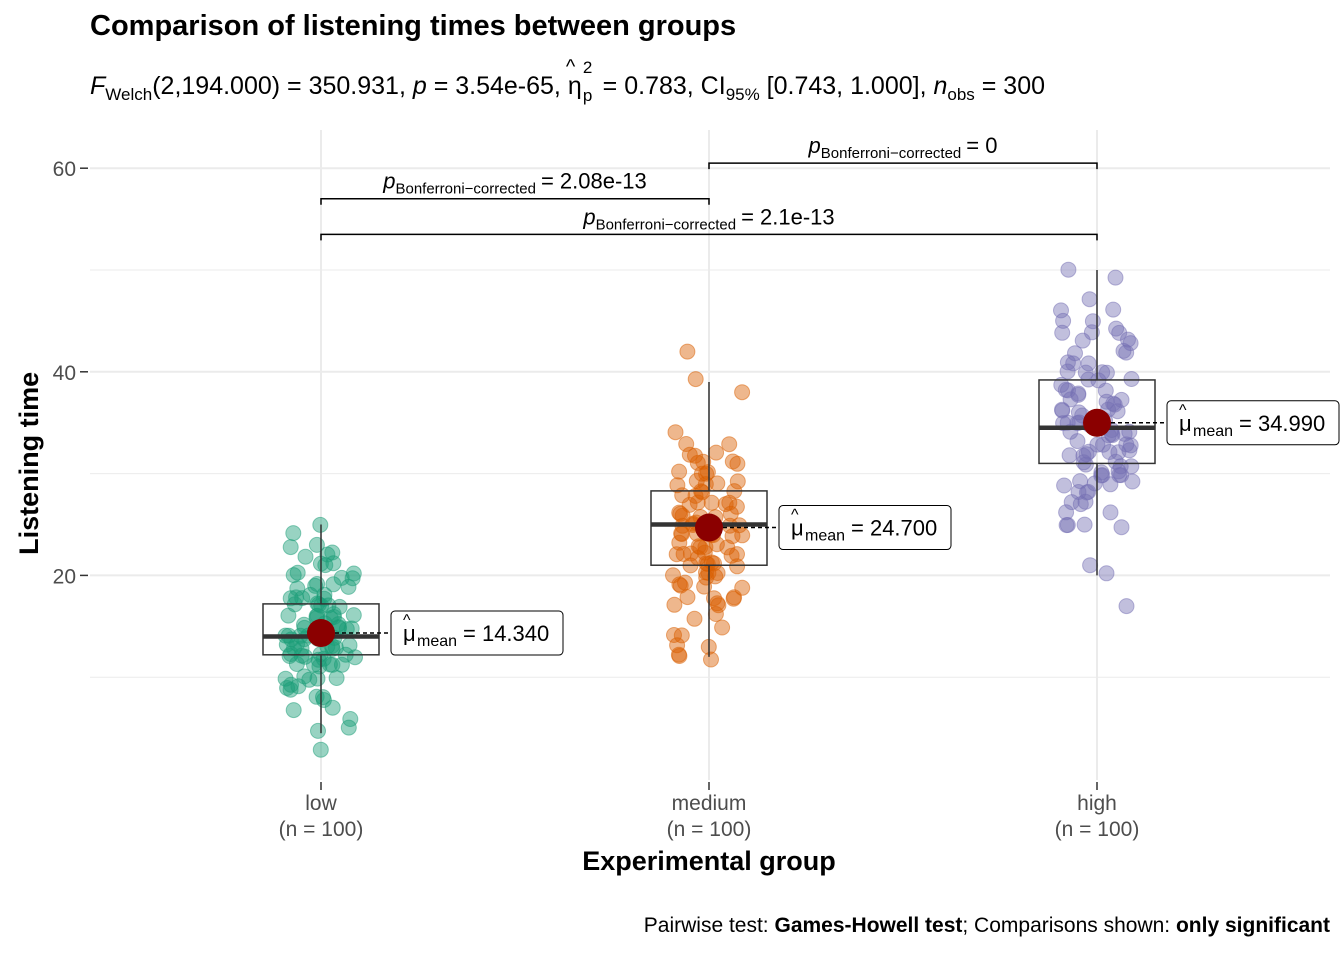  What do you see at coordinates (64, 576) in the screenshot?
I see `y-tick-label: 20` at bounding box center [64, 576].